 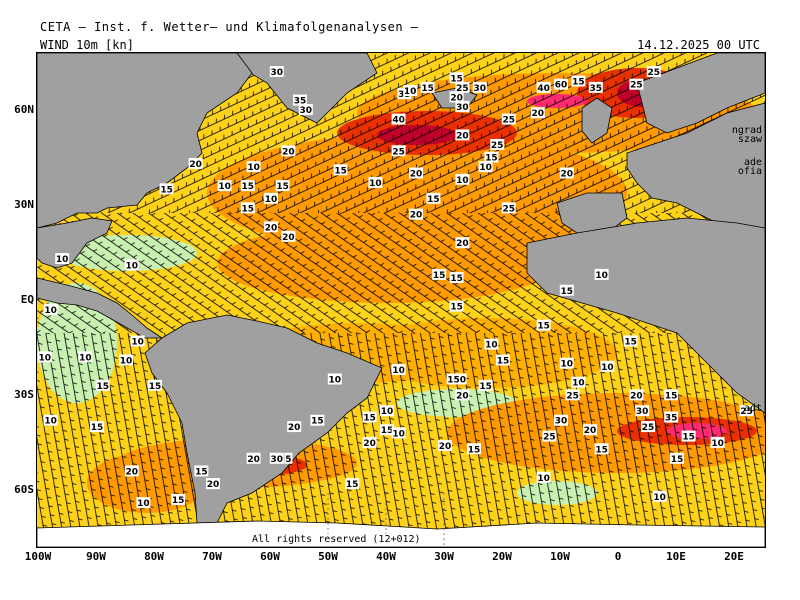 What do you see at coordinates (746, 130) in the screenshot?
I see `city-fragment-kaliningrad: ngrad` at bounding box center [746, 130].